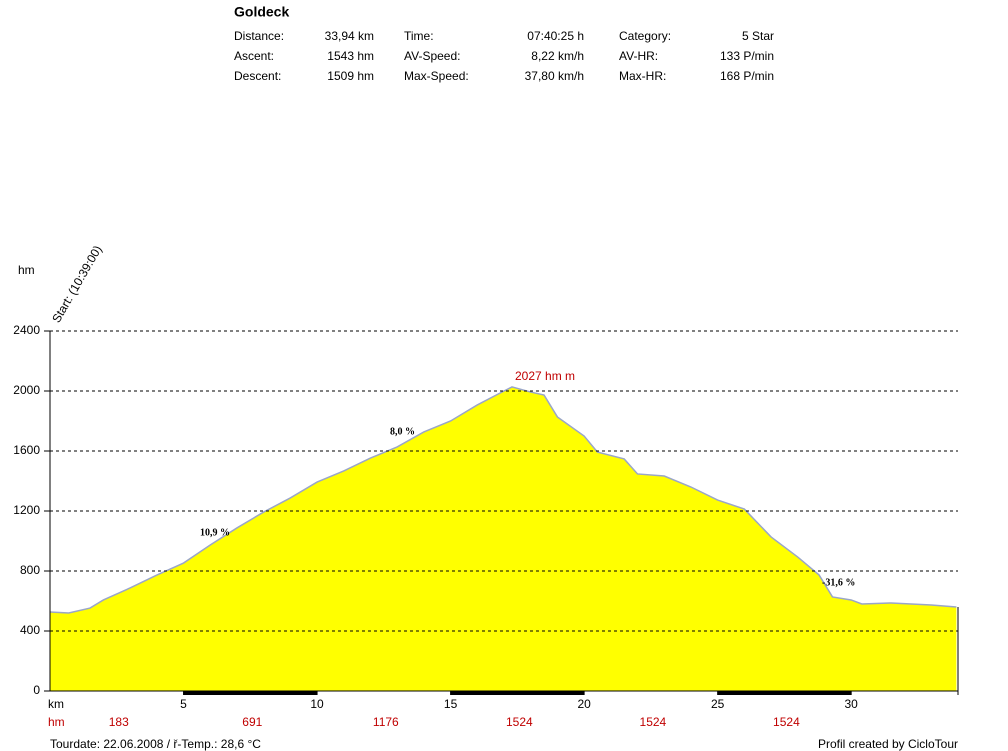 Image resolution: width=1008 pixels, height=751 pixels. Describe the element at coordinates (642, 76) in the screenshot. I see `stat-label: Max-HR:` at that location.